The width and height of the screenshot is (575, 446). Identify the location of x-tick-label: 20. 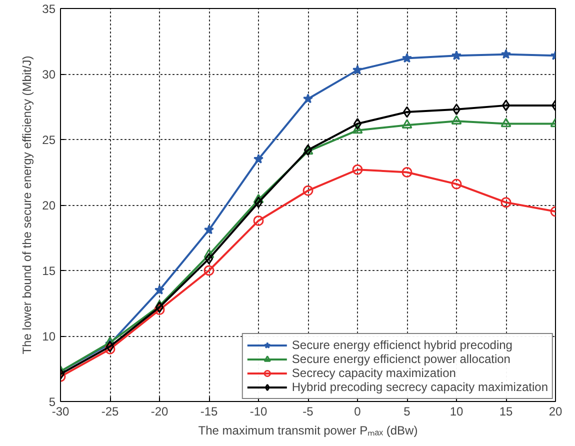
(555, 411).